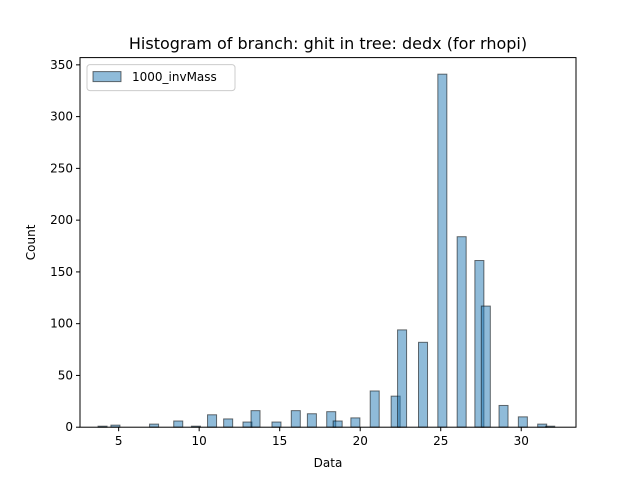 The image size is (640, 484). I want to click on x-tick-label: 10, so click(199, 441).